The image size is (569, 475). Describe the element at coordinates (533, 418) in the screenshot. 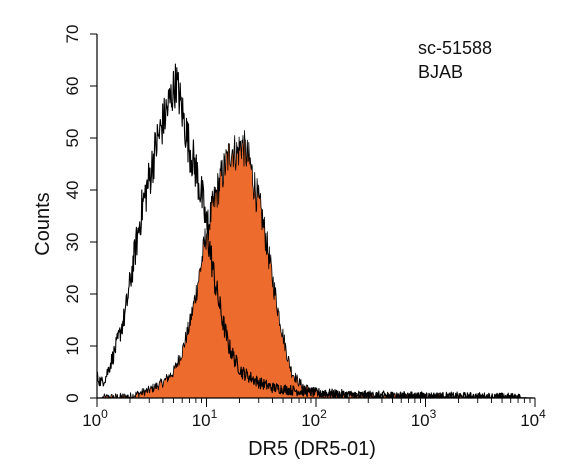

I see `x-tick-label: 10⁴` at that location.